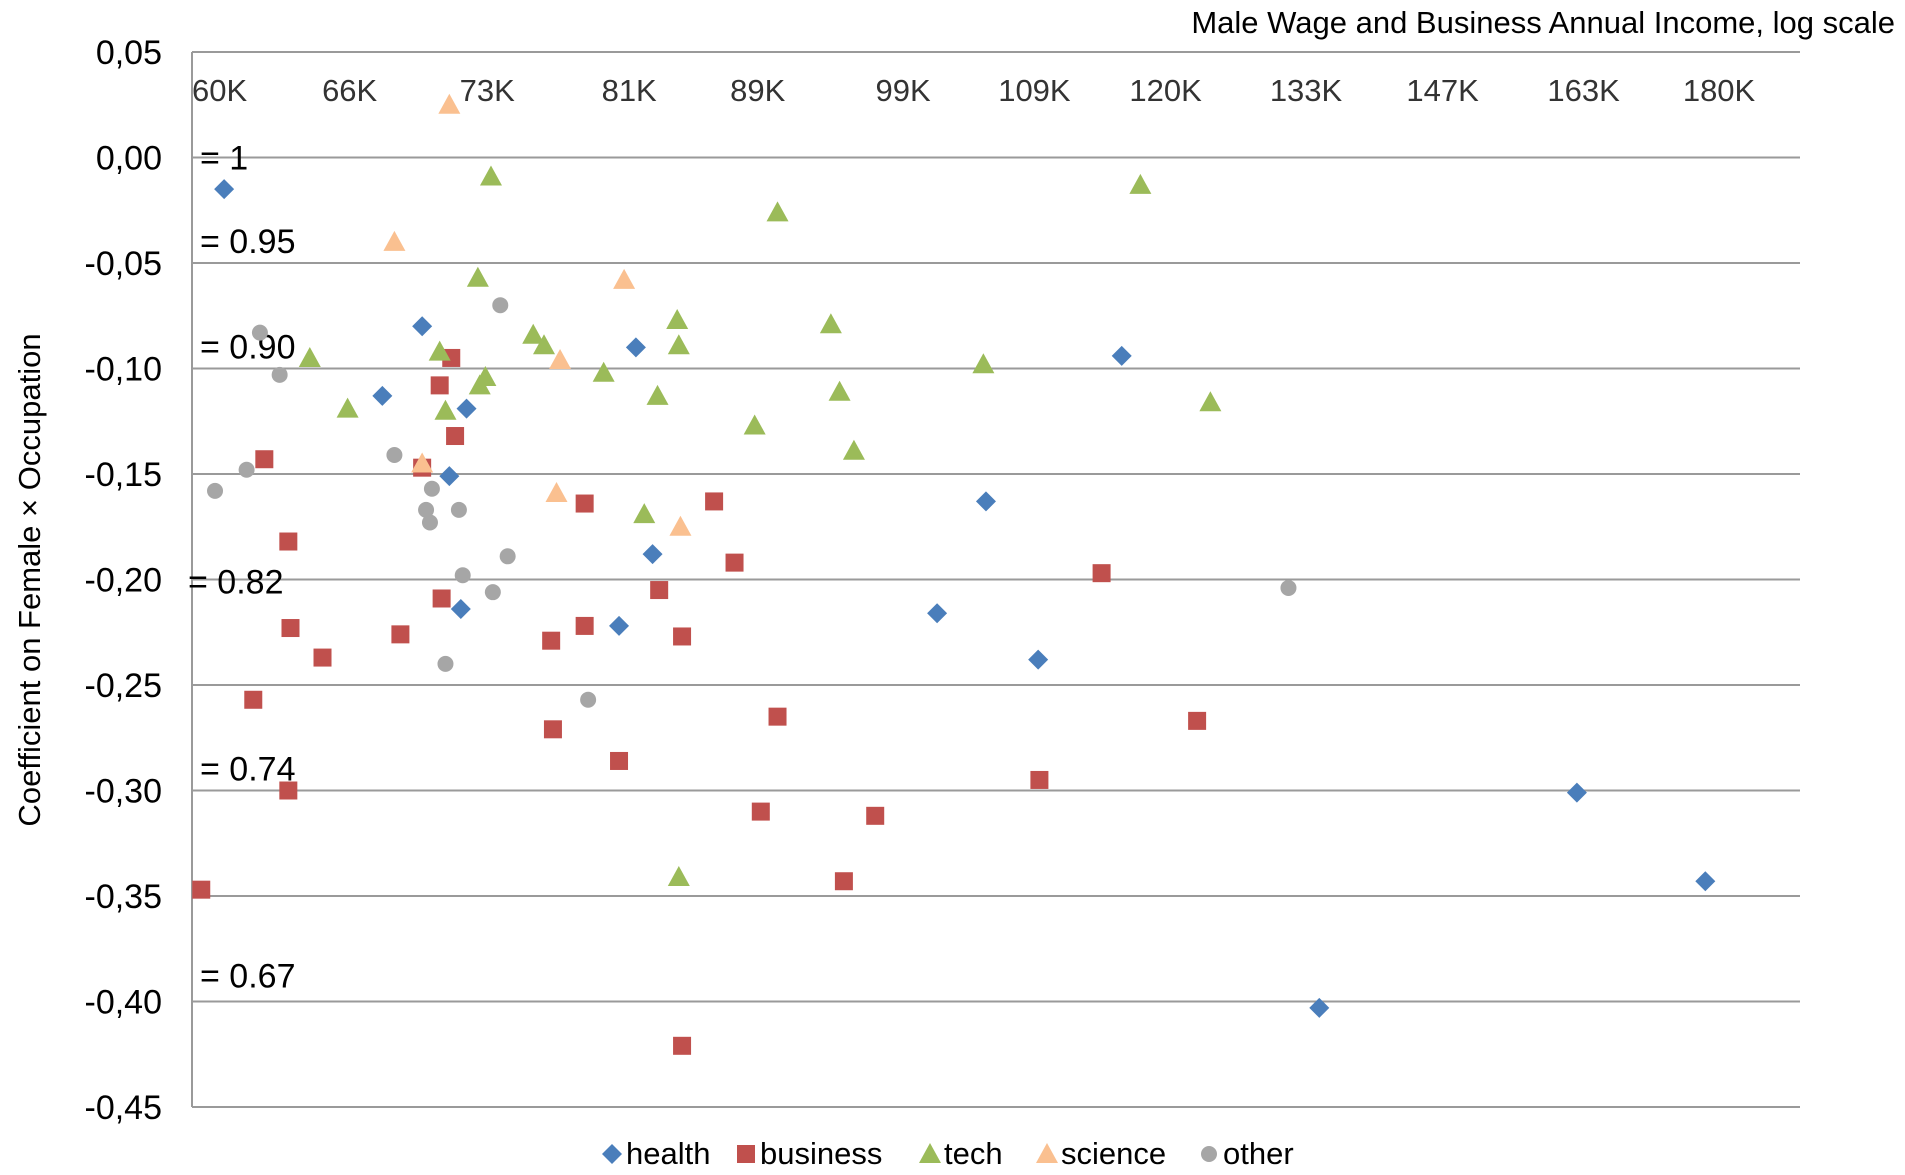 The height and width of the screenshot is (1175, 1905). I want to click on y-tick-label: 0,05, so click(129, 53).